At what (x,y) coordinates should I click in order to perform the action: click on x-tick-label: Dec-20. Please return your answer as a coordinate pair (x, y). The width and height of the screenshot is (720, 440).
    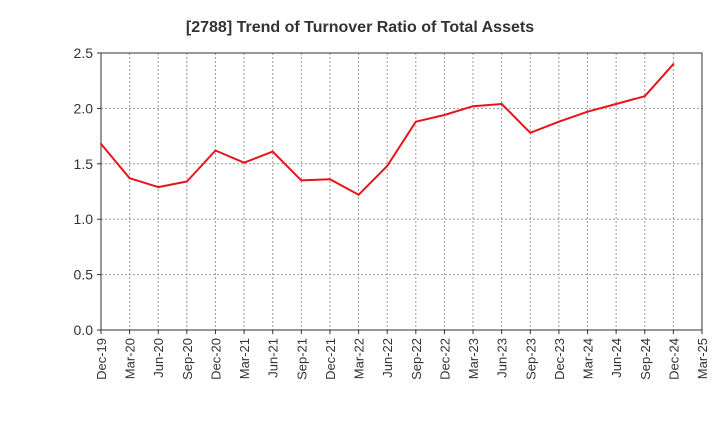
    Looking at the image, I should click on (215, 359).